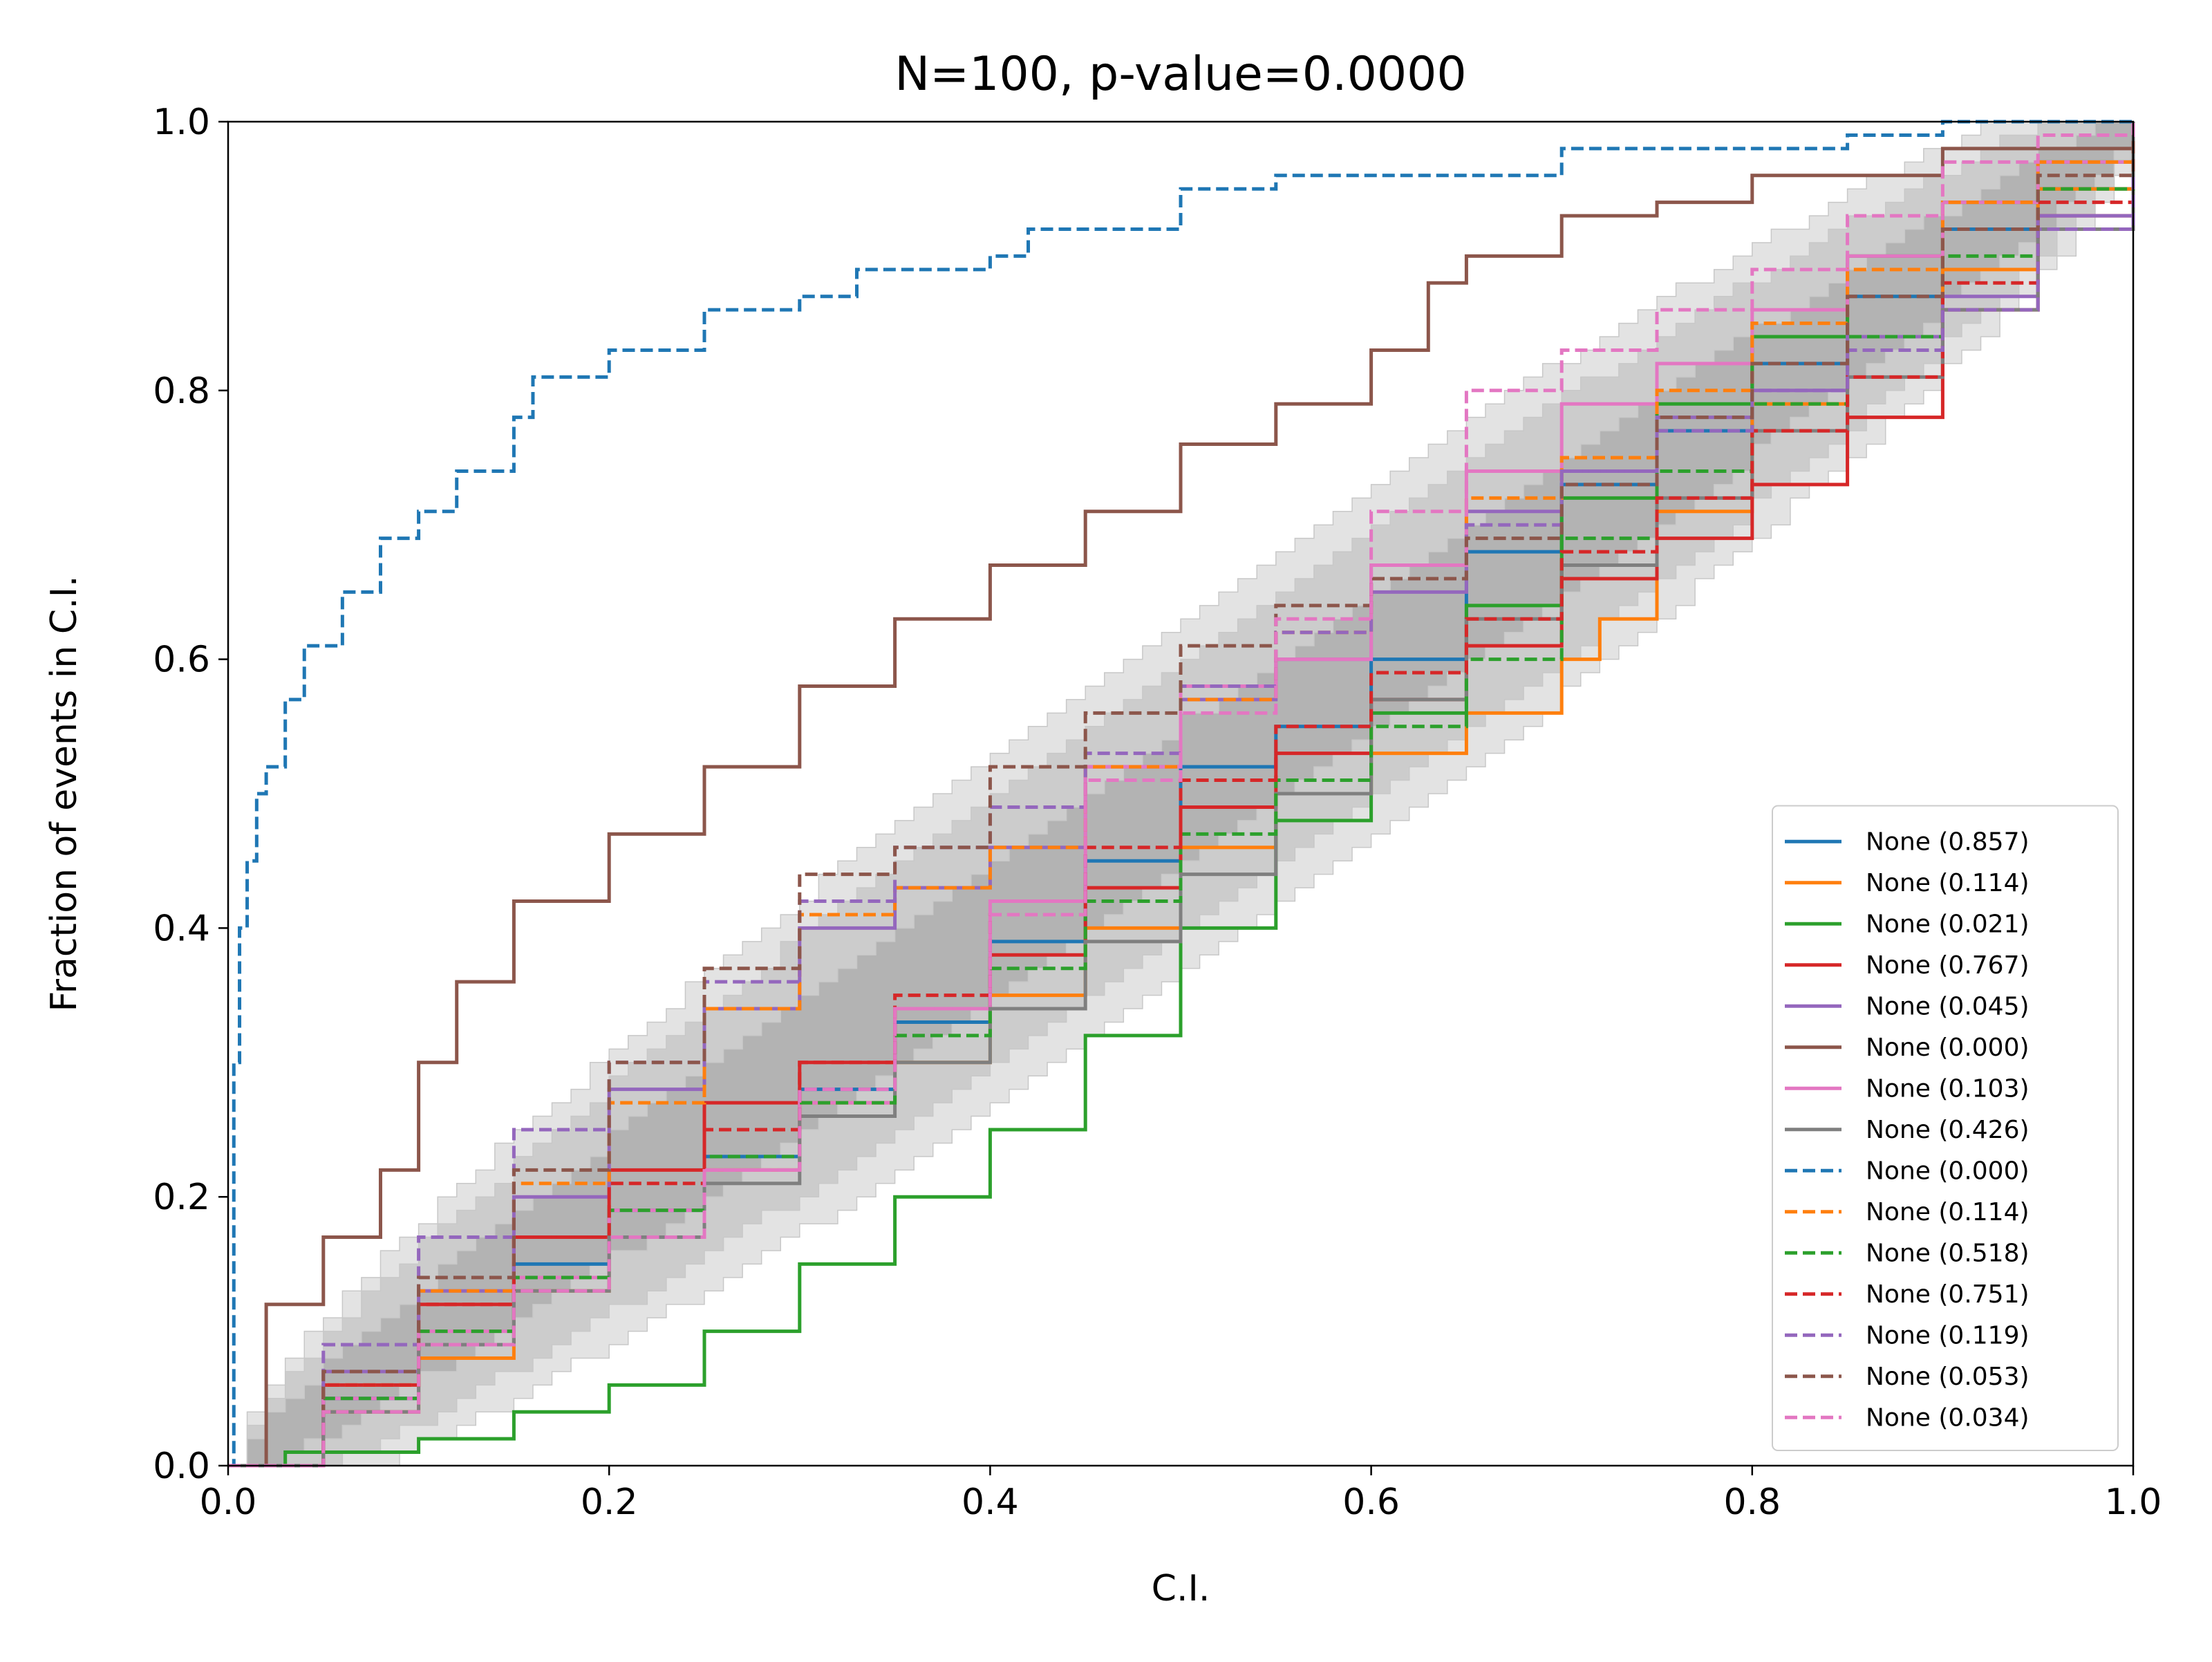 The image size is (2212, 1662). I want to click on legend-label-1: None (0.857), so click(1948, 842).